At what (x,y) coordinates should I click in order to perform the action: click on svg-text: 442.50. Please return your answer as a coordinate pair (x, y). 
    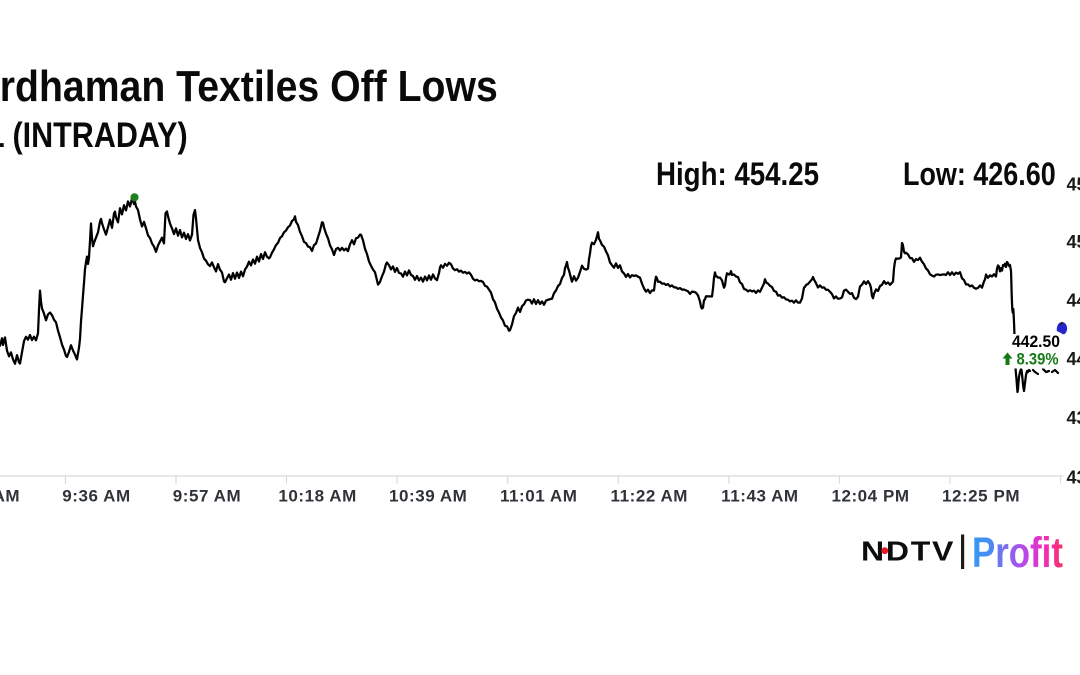
    Looking at the image, I should click on (1036, 341).